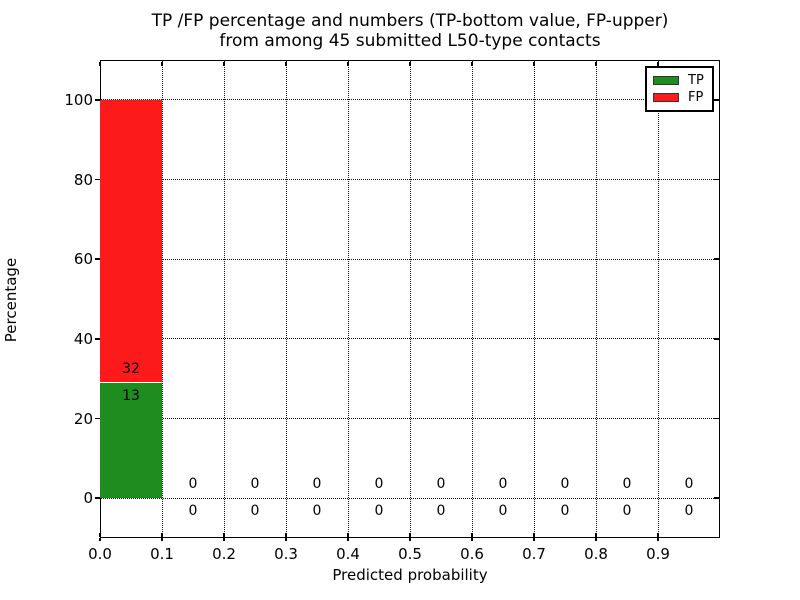 Image resolution: width=800 pixels, height=600 pixels. Describe the element at coordinates (658, 554) in the screenshot. I see `x-tick-label: 0.9` at that location.